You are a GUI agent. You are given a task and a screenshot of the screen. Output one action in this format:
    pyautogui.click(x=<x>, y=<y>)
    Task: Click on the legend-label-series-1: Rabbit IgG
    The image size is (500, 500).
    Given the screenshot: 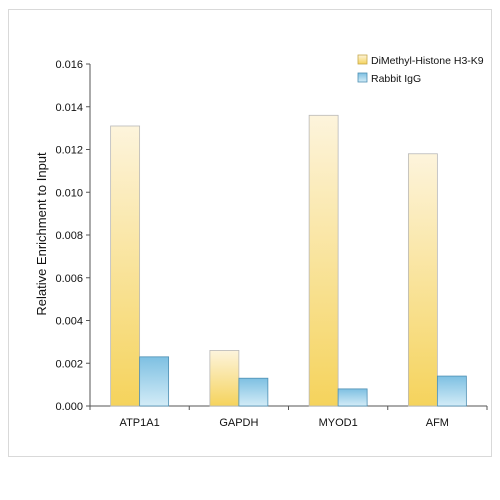 What is the action you would take?
    pyautogui.click(x=396, y=79)
    